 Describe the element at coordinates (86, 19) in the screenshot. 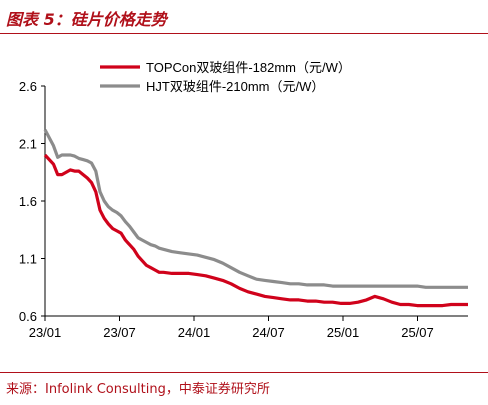

I see `figure-title: 图表 5：硅片价格走势` at that location.